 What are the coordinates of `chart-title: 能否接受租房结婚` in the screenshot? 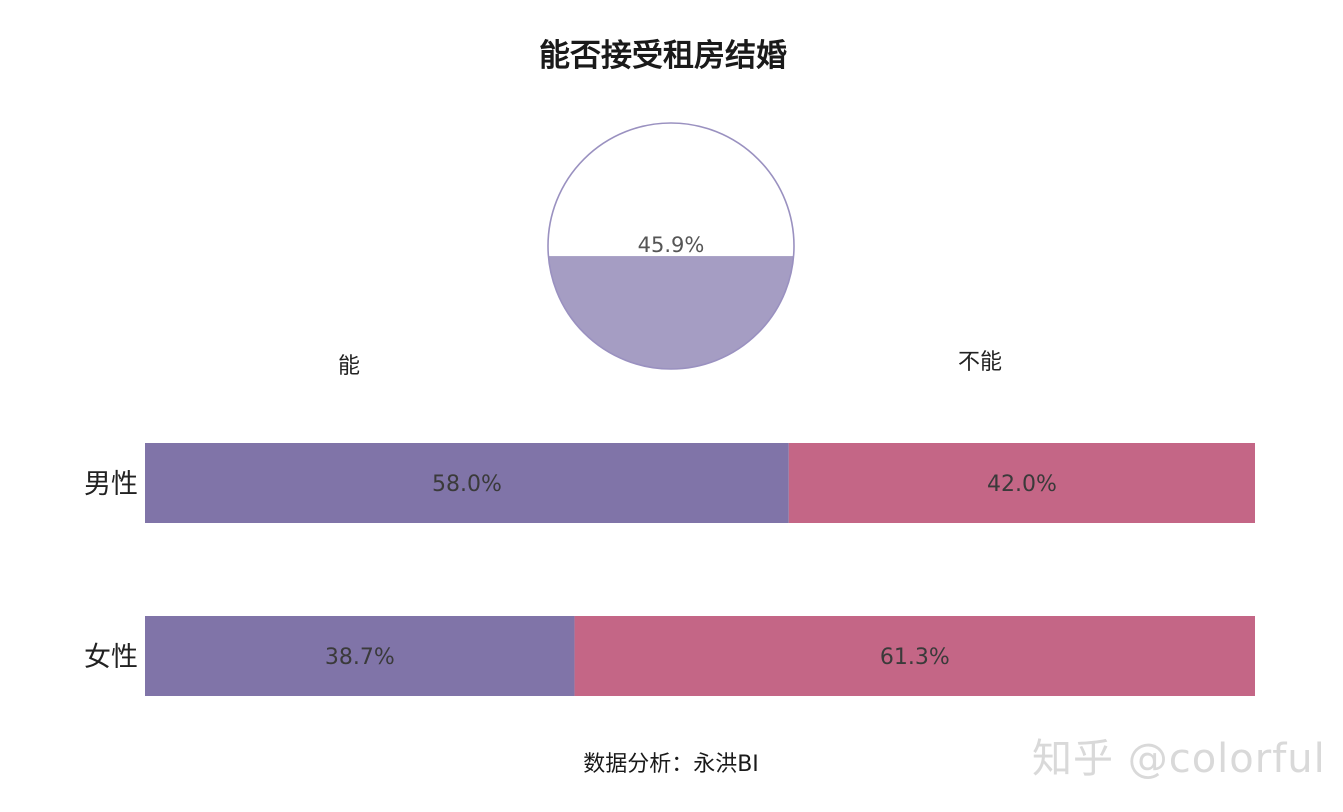 It's located at (663, 56).